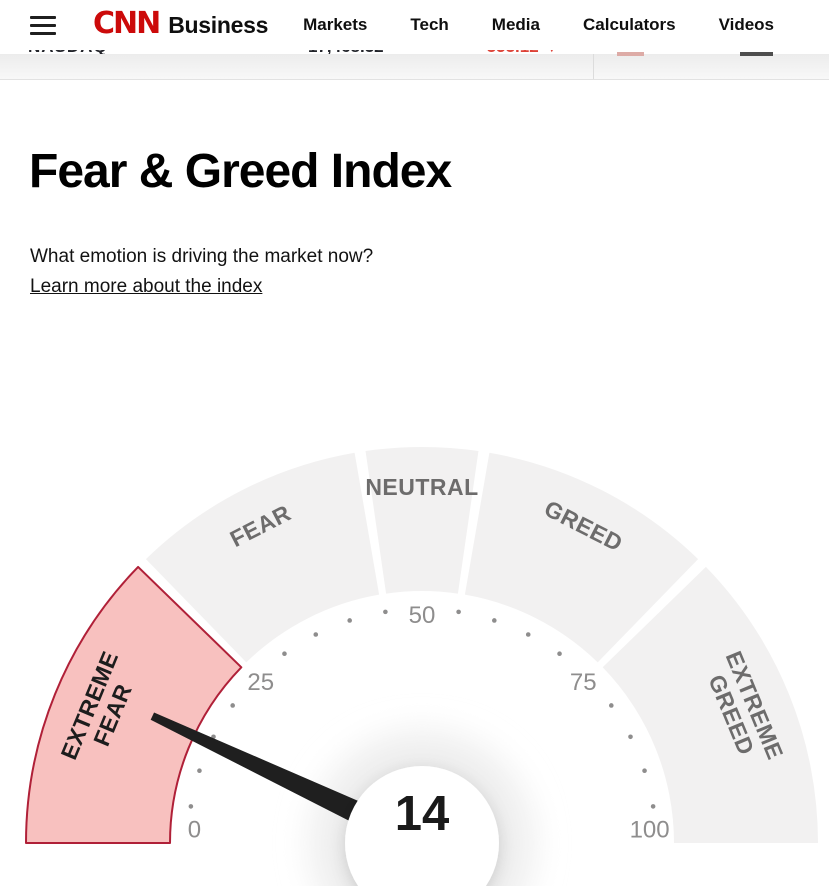 This screenshot has width=829, height=886. I want to click on nav-item-markets: Markets, so click(335, 24).